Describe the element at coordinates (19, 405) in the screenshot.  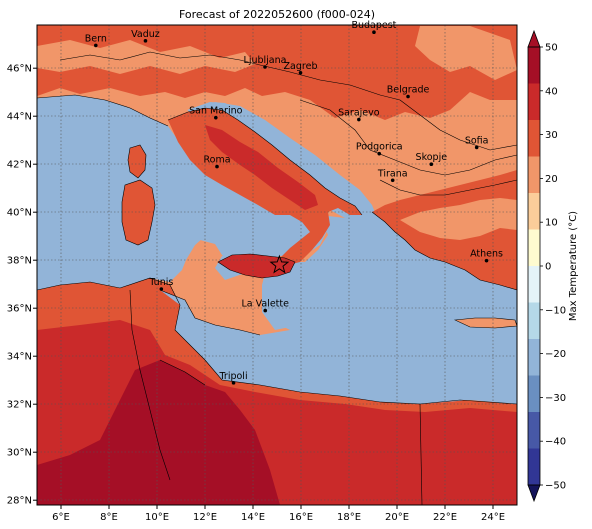
I see `y-tick-label: 32°N` at that location.